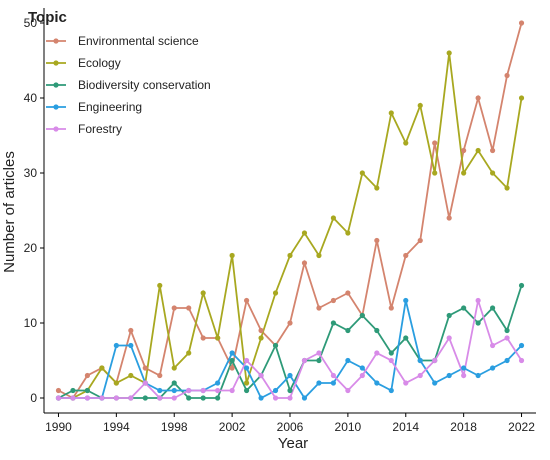  I want to click on x-tick-label: 2006, so click(290, 427).